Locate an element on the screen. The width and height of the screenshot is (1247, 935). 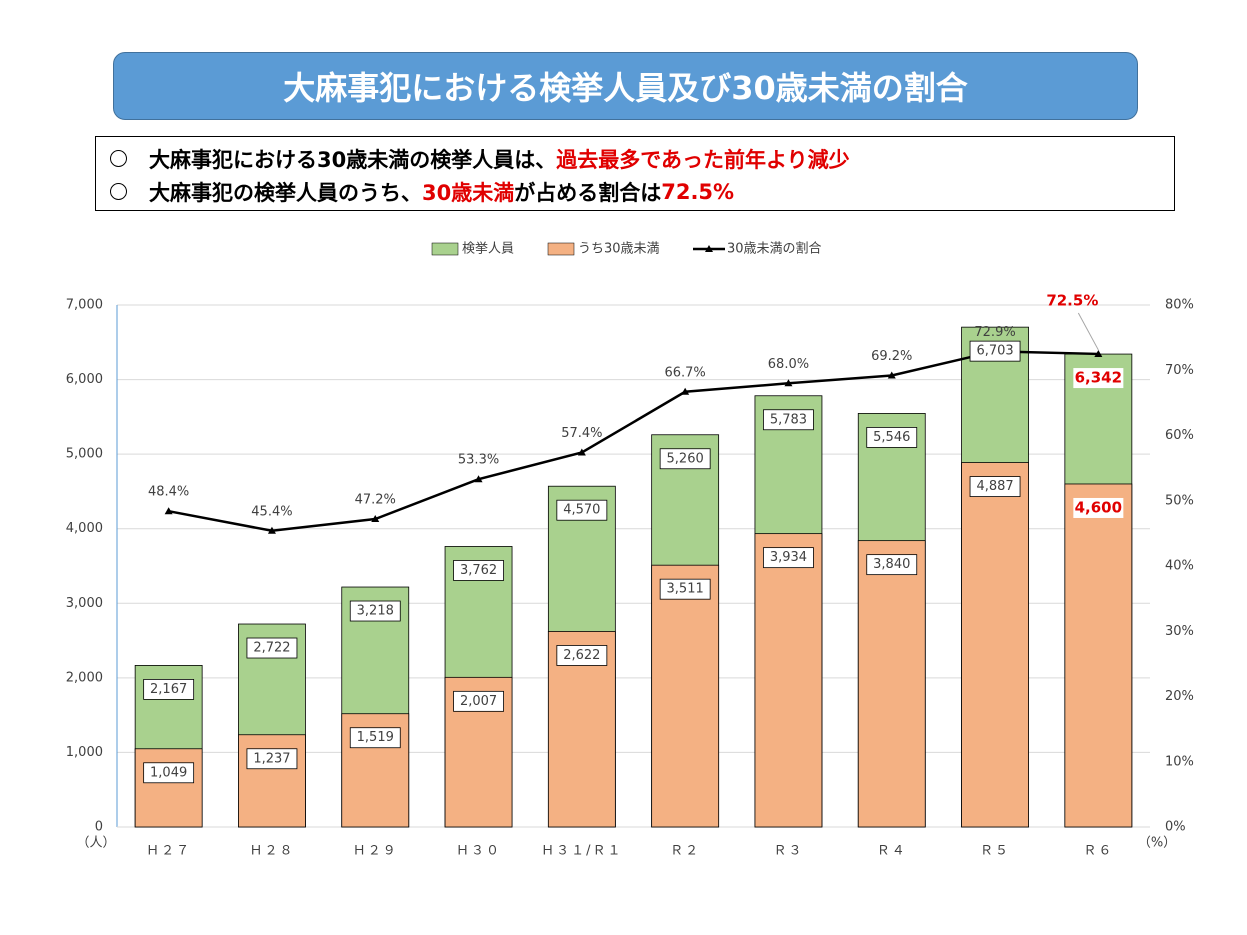
value-label: 6,703 is located at coordinates (994, 351).